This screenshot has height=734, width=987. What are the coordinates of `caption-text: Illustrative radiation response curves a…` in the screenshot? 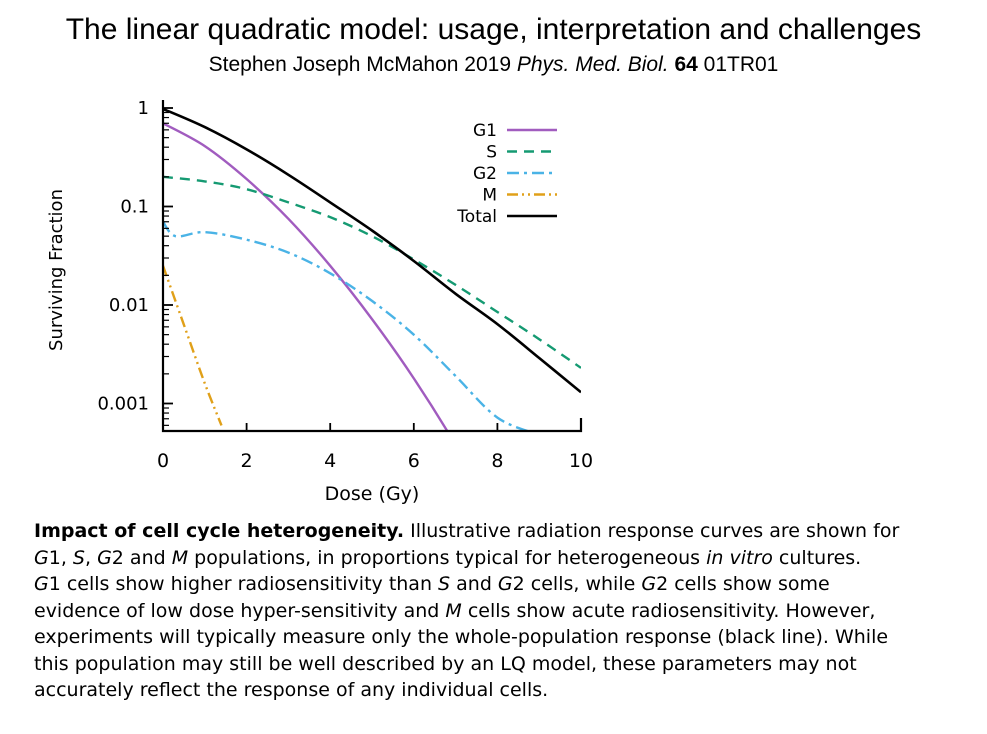 It's located at (652, 531).